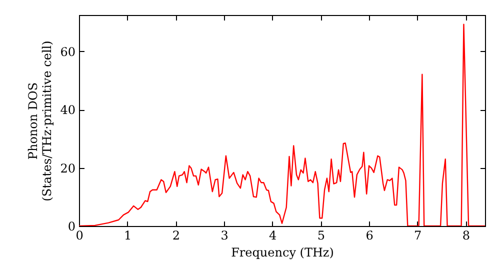  I want to click on x-tick-label: 3, so click(224, 235).